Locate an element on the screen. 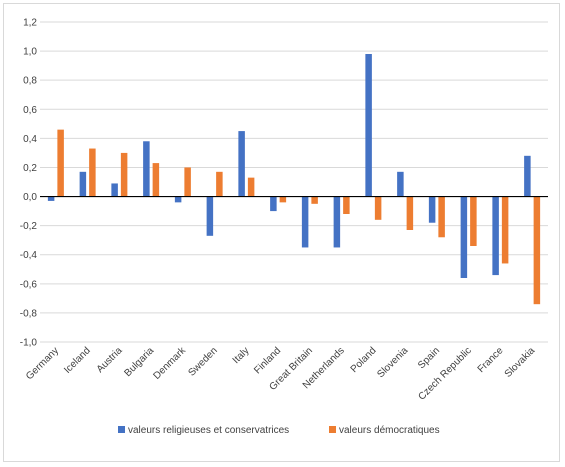 The width and height of the screenshot is (565, 467). x-tick-label: Sweden is located at coordinates (202, 361).